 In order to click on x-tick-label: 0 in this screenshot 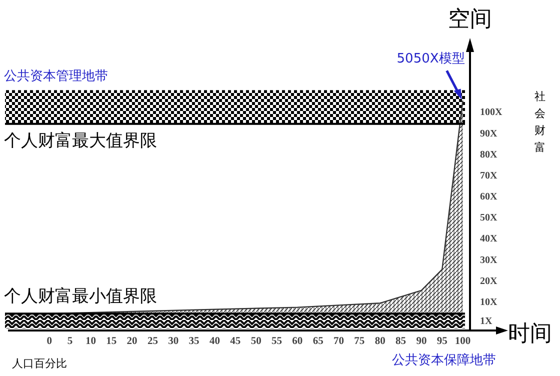, I will do `click(49, 341)`.